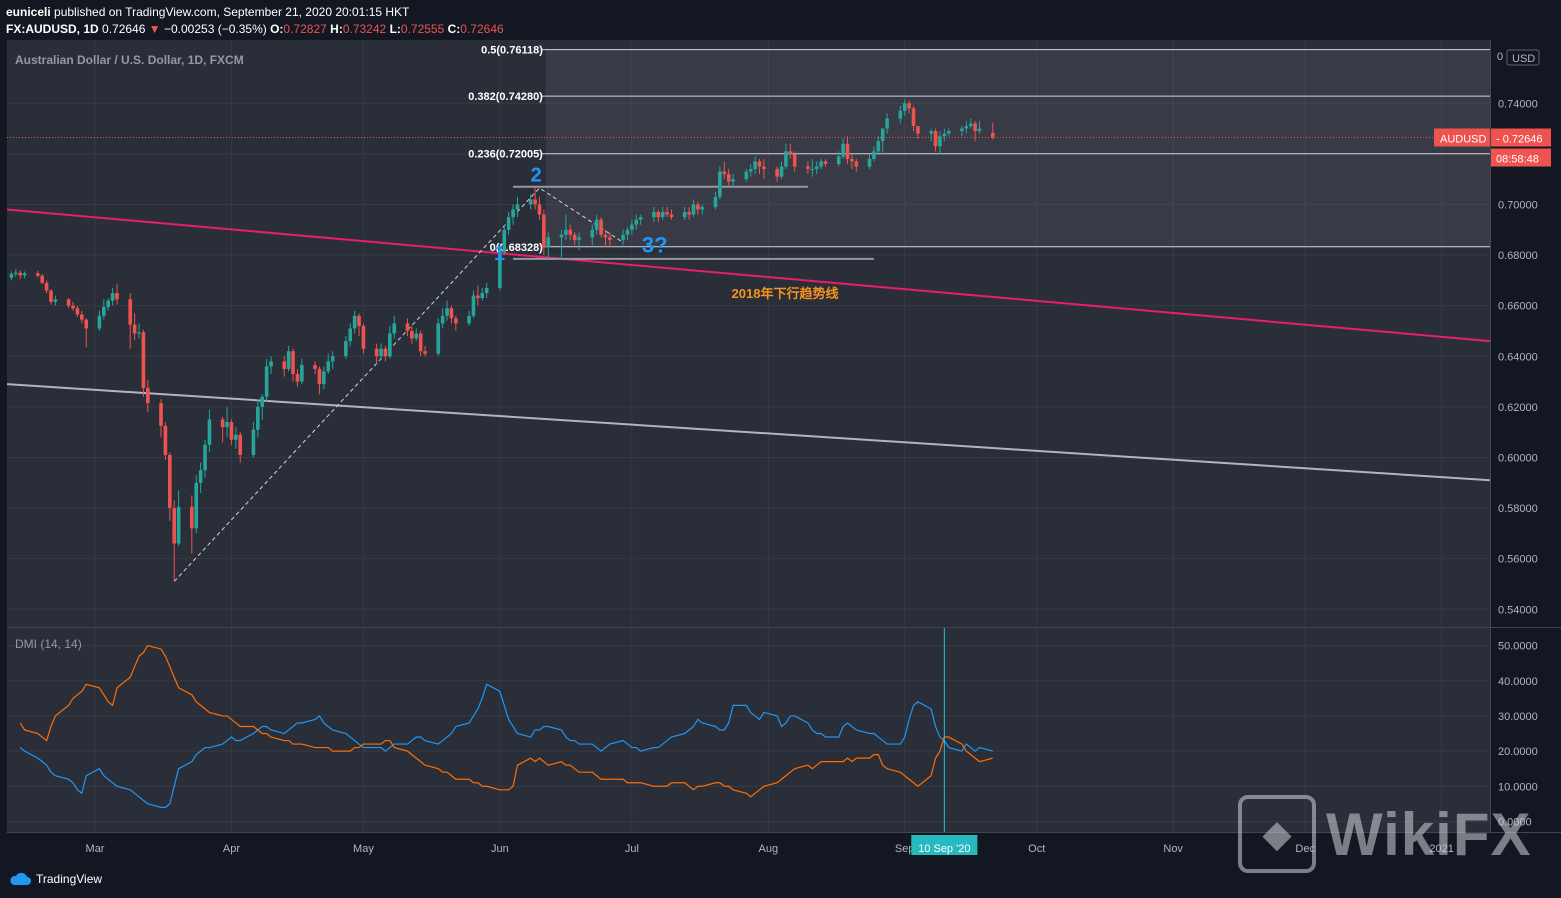 This screenshot has height=898, width=1561. What do you see at coordinates (422, 29) in the screenshot?
I see `low-value: 0.72555` at bounding box center [422, 29].